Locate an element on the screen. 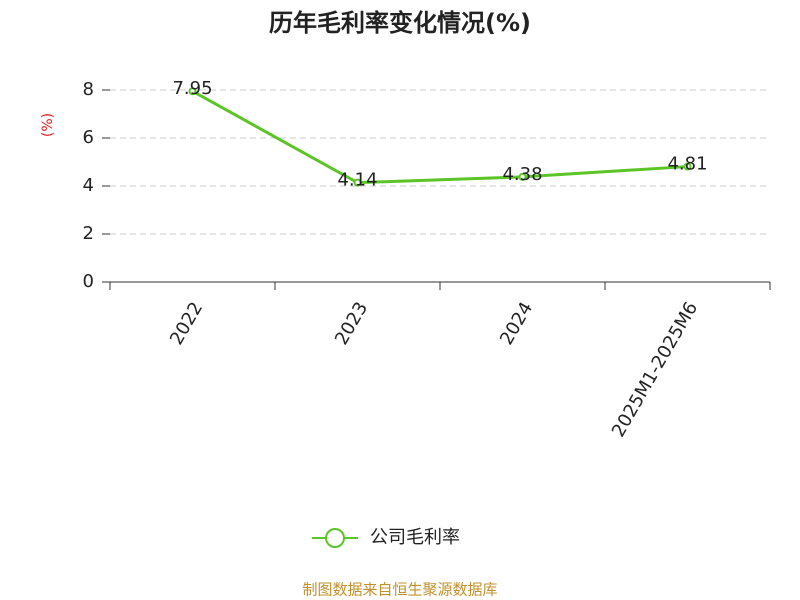 The height and width of the screenshot is (600, 800). data-label: 4.38 is located at coordinates (522, 174).